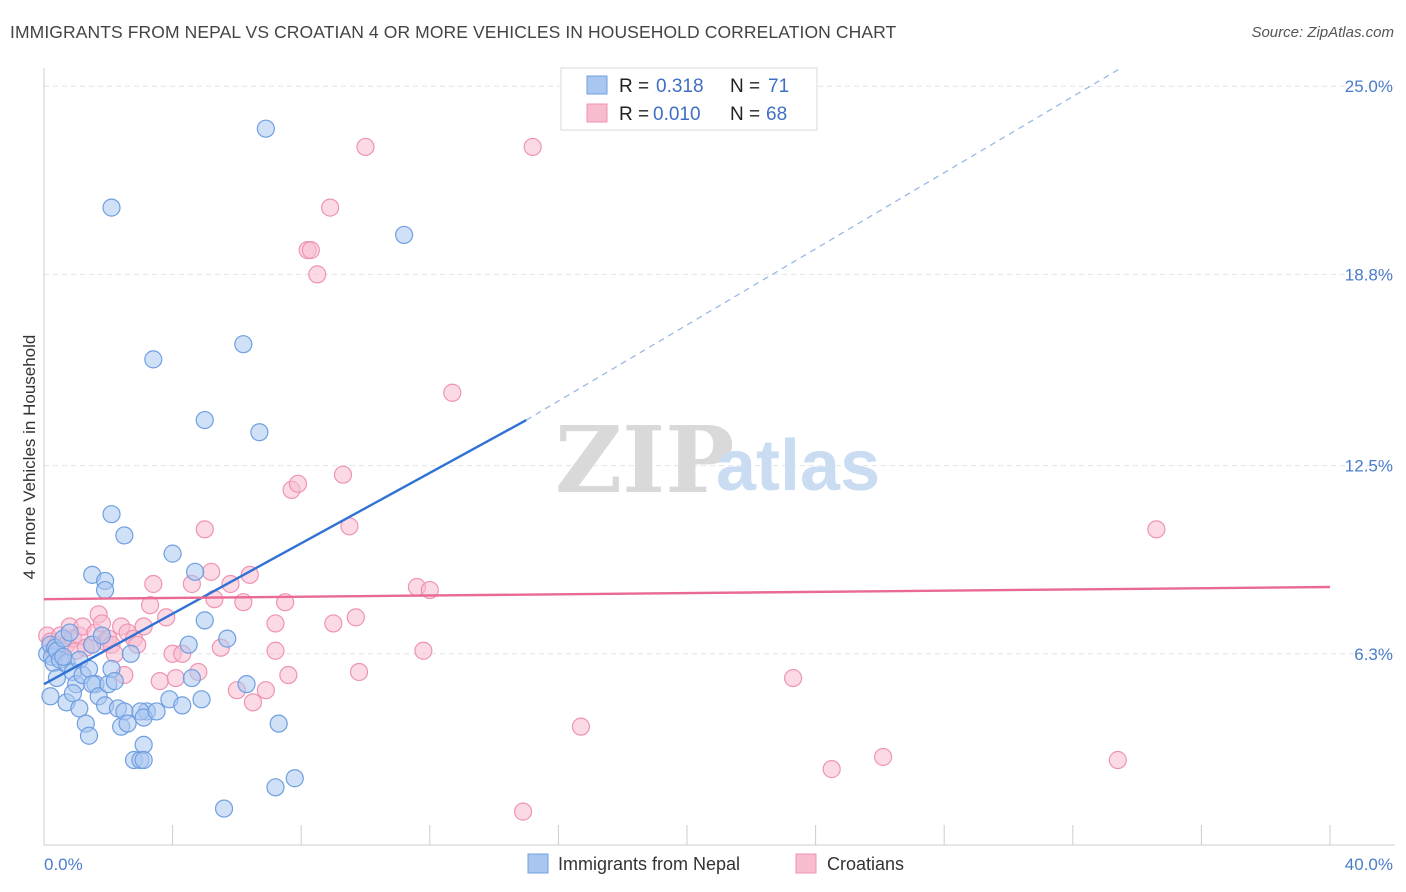 This screenshot has width=1406, height=892. Describe the element at coordinates (1373, 654) in the screenshot. I see `y-tick-label-0: 6.3%` at that location.